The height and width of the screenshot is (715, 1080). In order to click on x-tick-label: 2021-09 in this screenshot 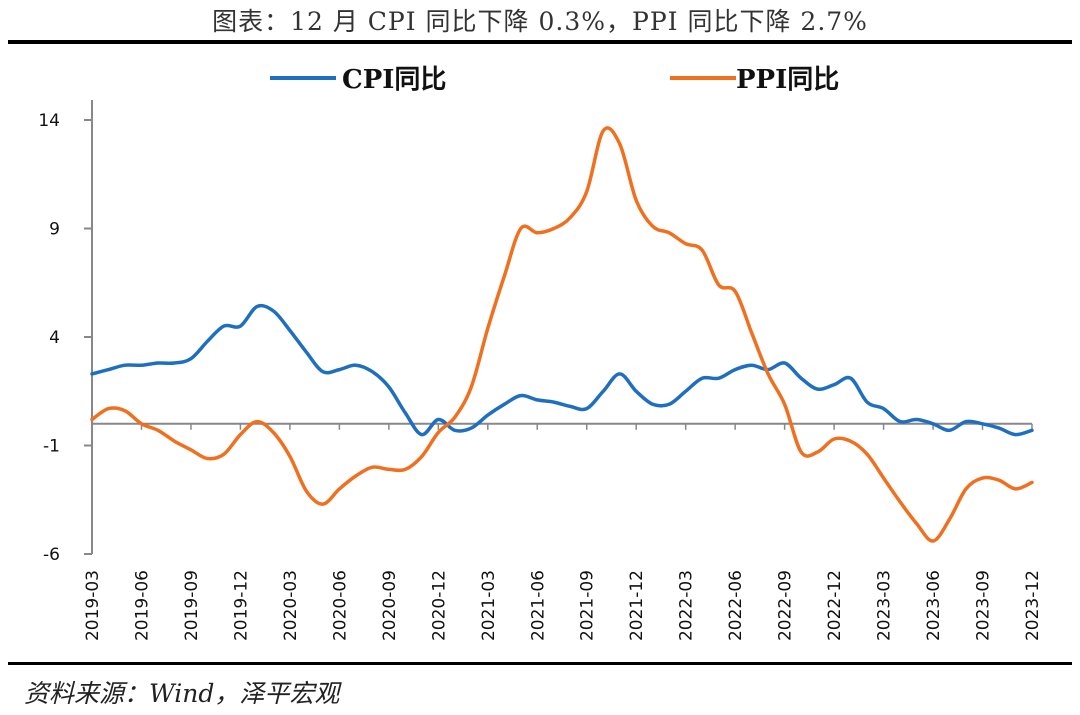, I will do `click(588, 605)`.